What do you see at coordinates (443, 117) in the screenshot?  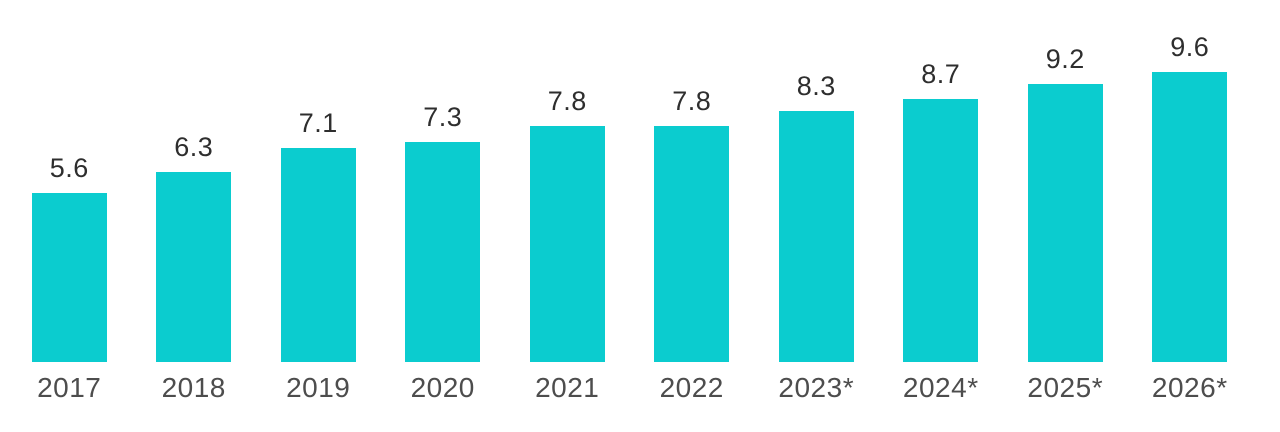 I see `bar-value-label: 7.3` at bounding box center [443, 117].